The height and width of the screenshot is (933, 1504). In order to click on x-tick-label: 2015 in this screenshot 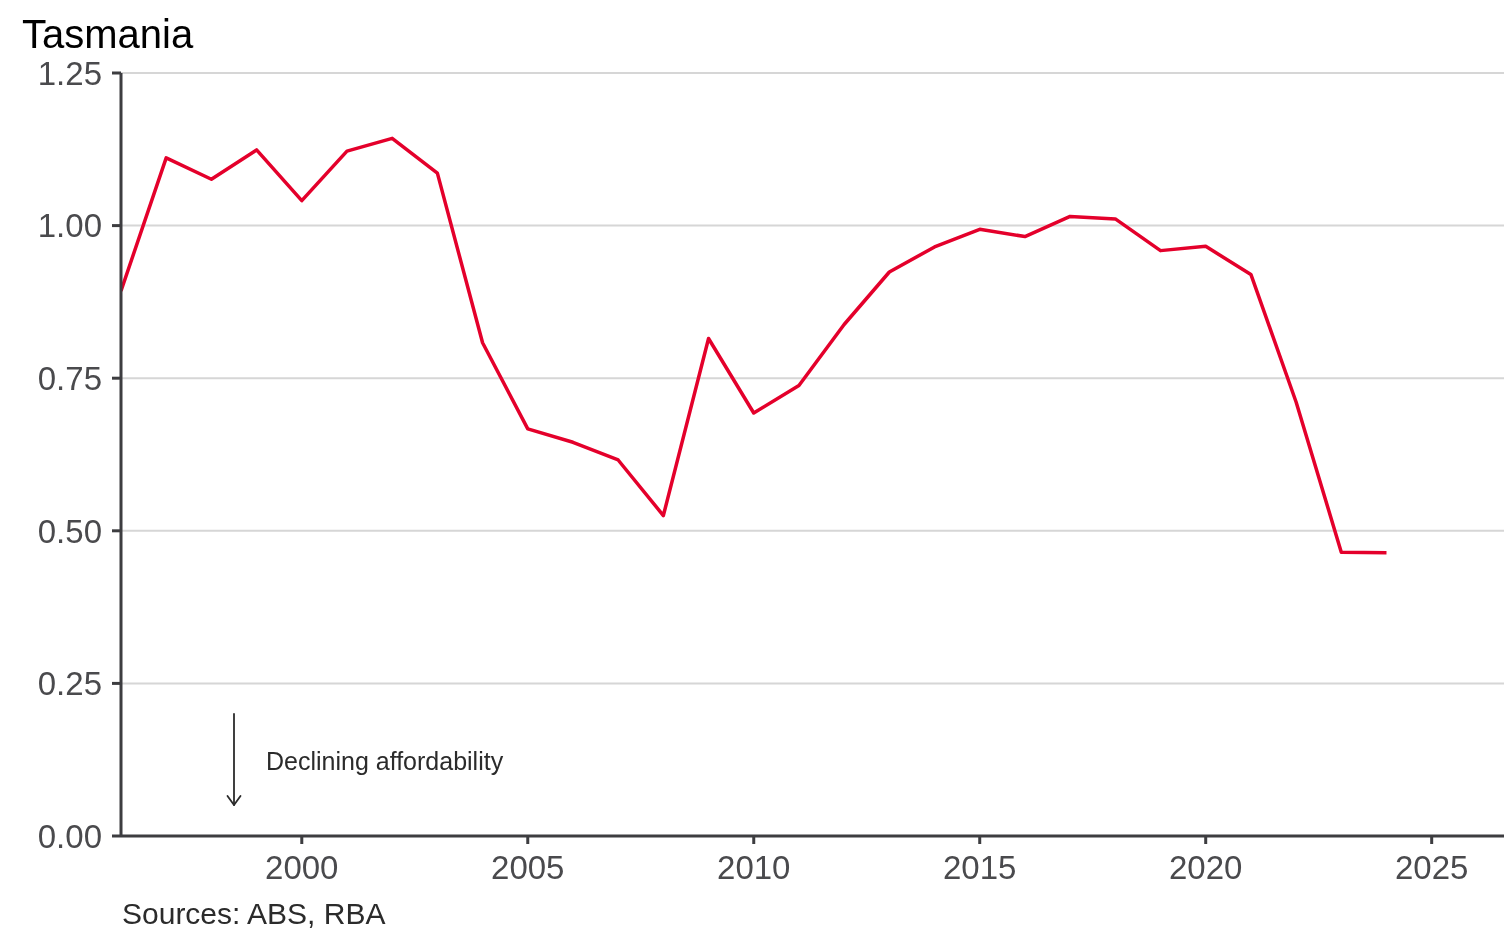, I will do `click(980, 868)`.